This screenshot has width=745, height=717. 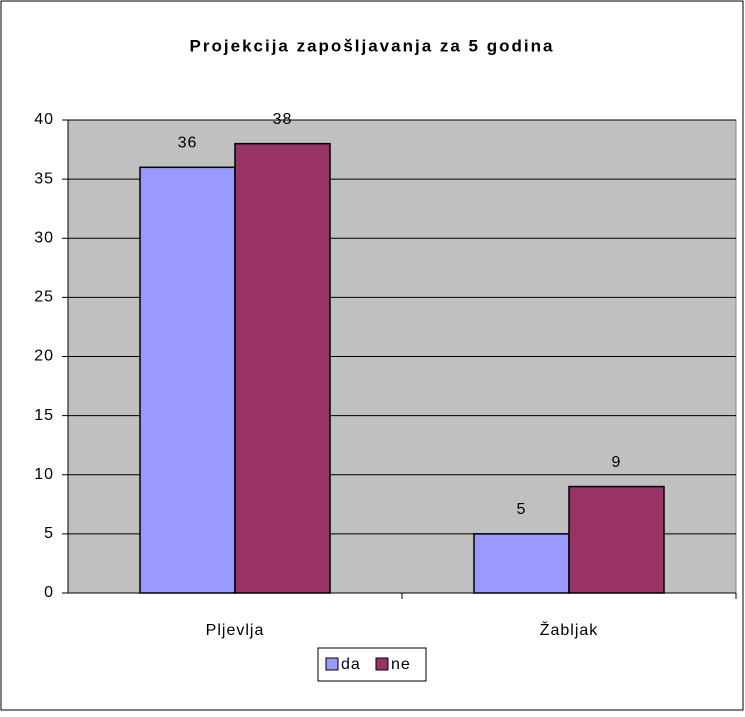 I want to click on data-label: 36, so click(x=188, y=143).